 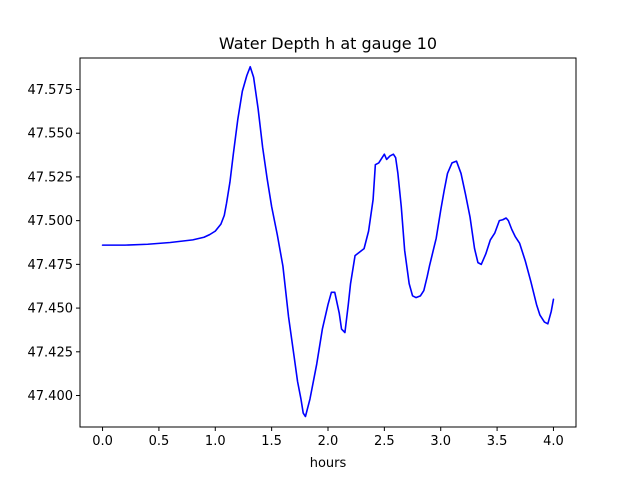 What do you see at coordinates (384, 441) in the screenshot?
I see `x-tick-label: 2.5` at bounding box center [384, 441].